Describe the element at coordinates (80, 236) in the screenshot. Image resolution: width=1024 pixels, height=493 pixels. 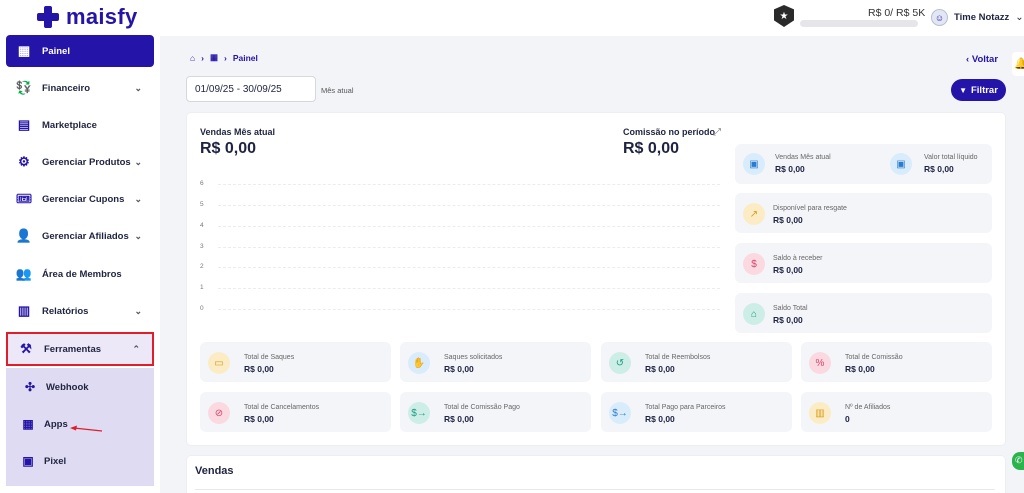
I see `sidebar-item-gerenciar-afiliados: 👤 Gerenciar Afiliados ⌄` at that location.